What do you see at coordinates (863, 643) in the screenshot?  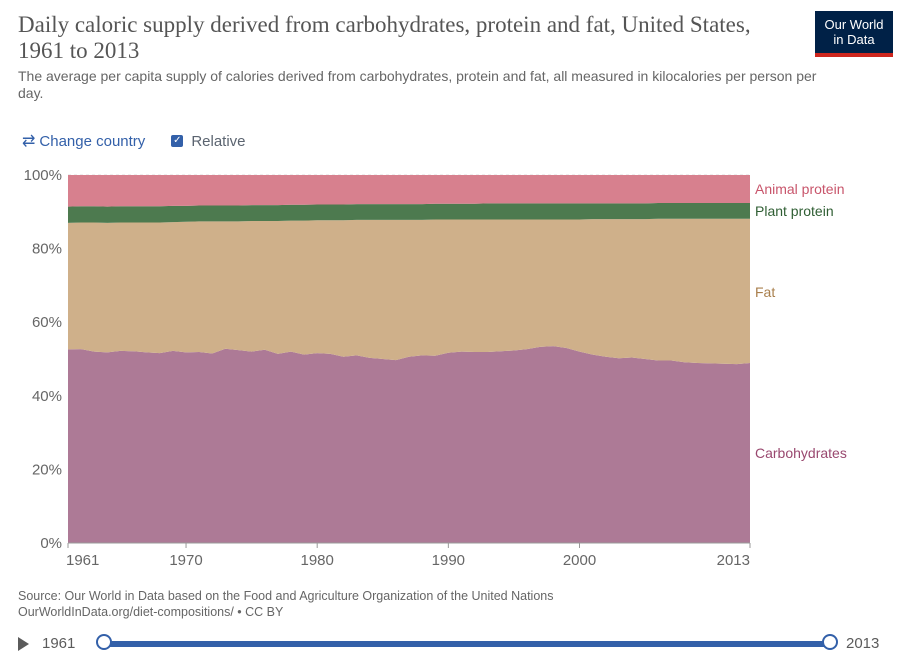 I see `timeline-end-label: 2013` at bounding box center [863, 643].